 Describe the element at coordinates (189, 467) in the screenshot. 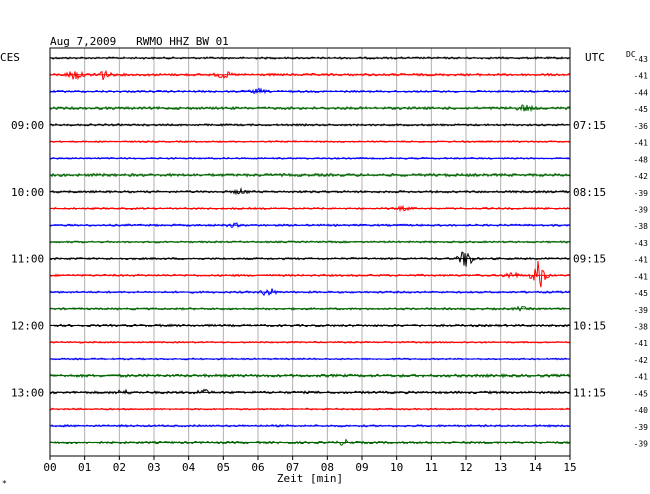

I see `x-tick-label: 04` at that location.